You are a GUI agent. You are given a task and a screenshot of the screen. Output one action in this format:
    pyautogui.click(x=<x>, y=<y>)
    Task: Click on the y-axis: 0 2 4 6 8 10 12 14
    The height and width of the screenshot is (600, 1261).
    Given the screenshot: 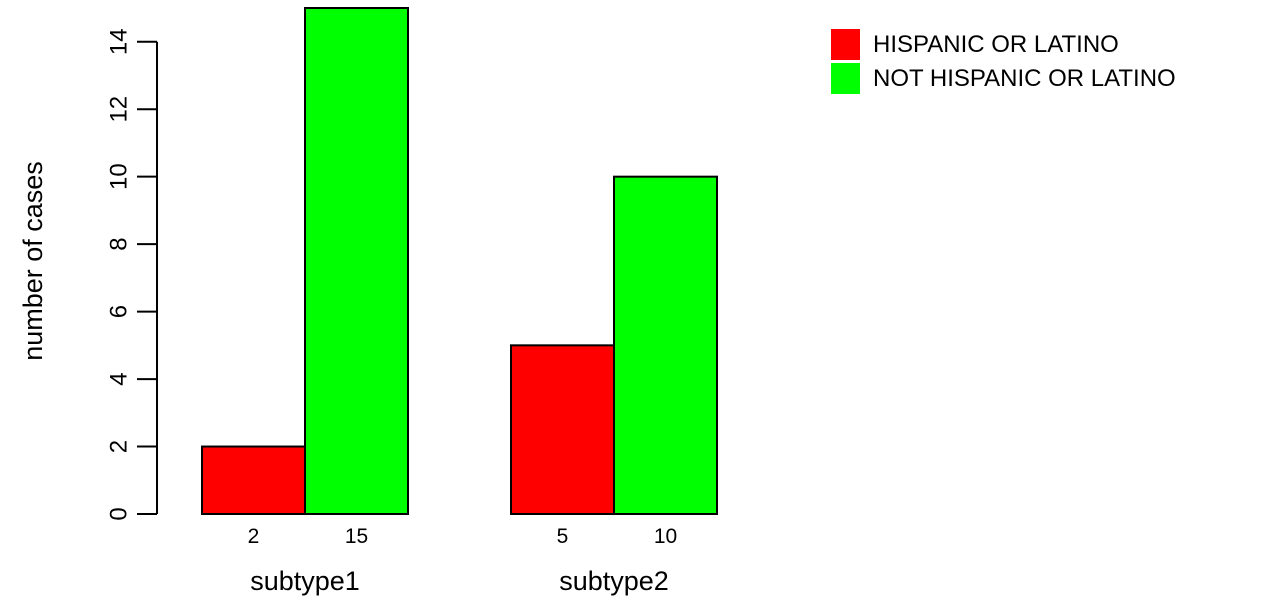 What is the action you would take?
    pyautogui.click(x=132, y=274)
    